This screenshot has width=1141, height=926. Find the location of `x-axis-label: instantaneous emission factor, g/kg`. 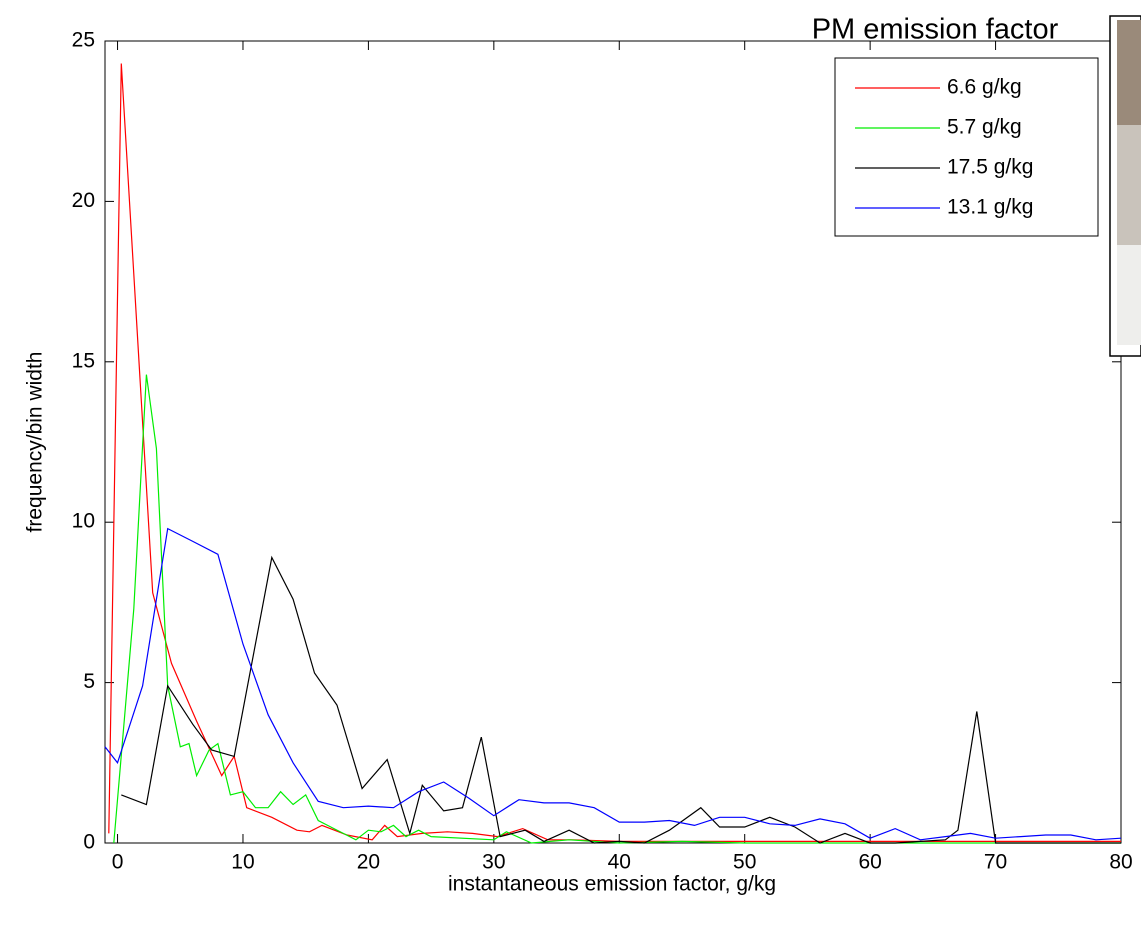

x-axis-label: instantaneous emission factor, g/kg is located at coordinates (612, 884).